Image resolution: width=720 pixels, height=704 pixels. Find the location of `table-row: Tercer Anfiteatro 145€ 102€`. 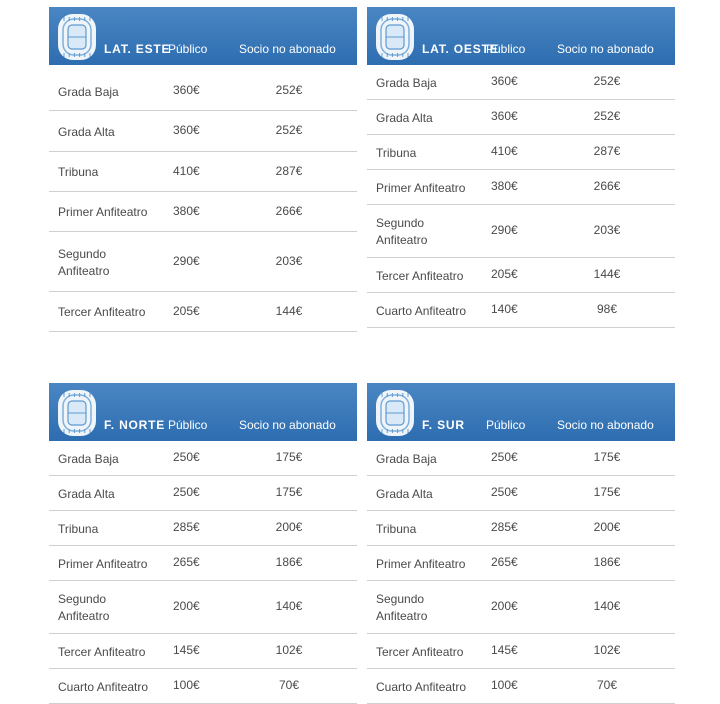

table-row: Tercer Anfiteatro 145€ 102€ is located at coordinates (203, 651).